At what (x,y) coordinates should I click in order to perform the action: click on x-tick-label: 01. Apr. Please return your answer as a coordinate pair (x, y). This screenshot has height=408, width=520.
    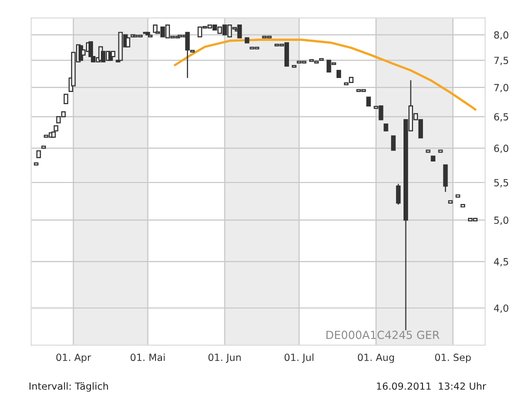
    Looking at the image, I should click on (74, 358).